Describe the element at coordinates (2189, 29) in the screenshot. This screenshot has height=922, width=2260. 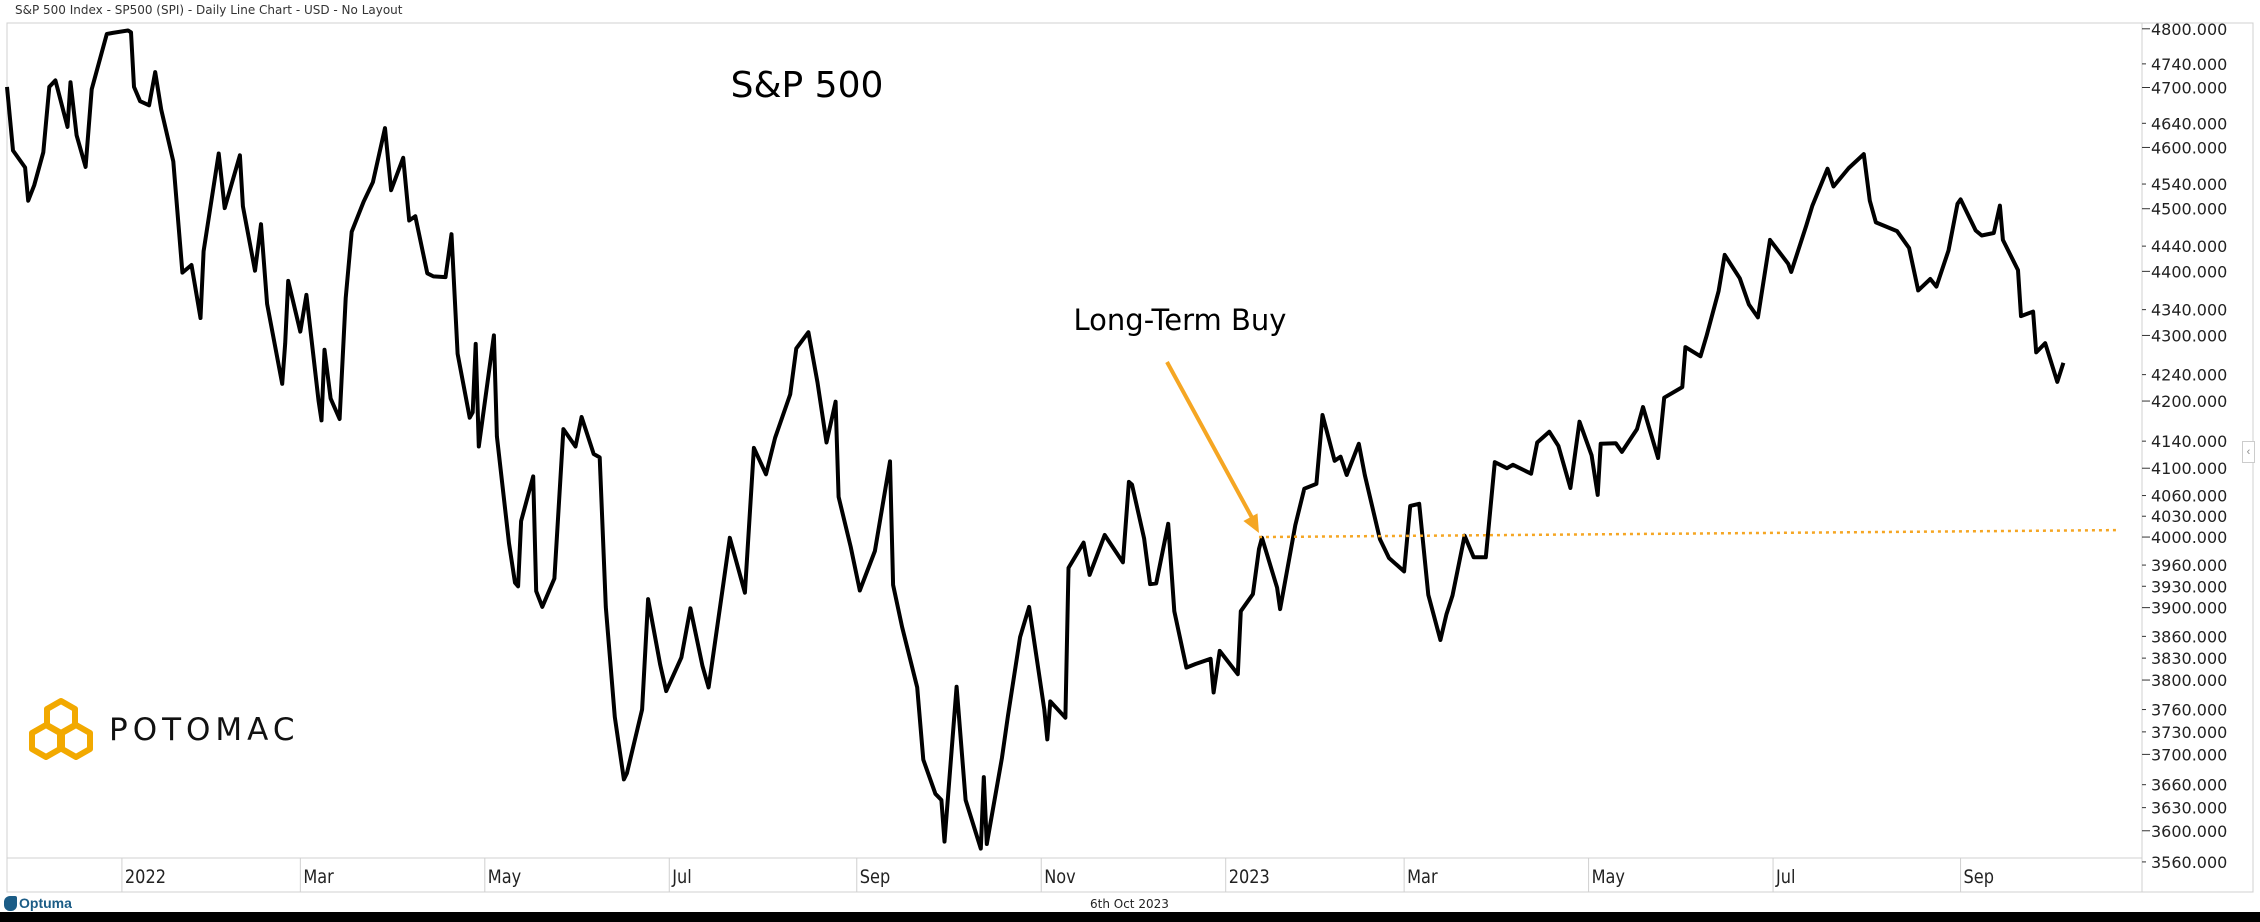
I see `y-tick-label: 4800.000` at that location.